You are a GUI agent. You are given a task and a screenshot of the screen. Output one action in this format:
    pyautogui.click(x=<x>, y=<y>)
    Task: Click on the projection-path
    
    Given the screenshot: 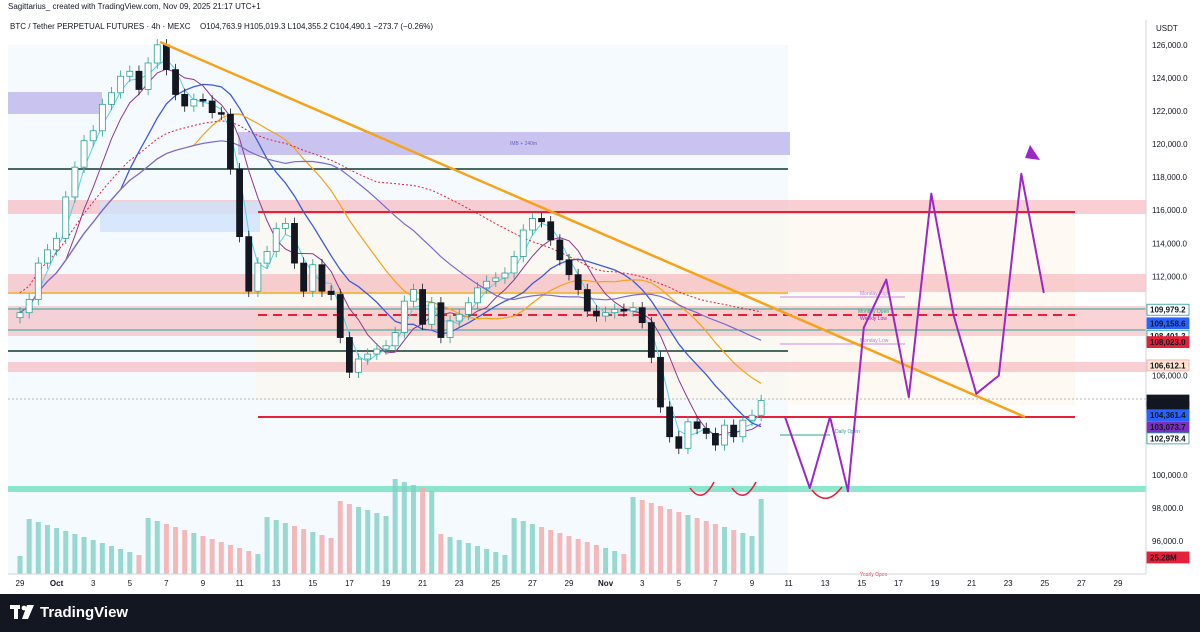 What is the action you would take?
    pyautogui.click(x=914, y=332)
    